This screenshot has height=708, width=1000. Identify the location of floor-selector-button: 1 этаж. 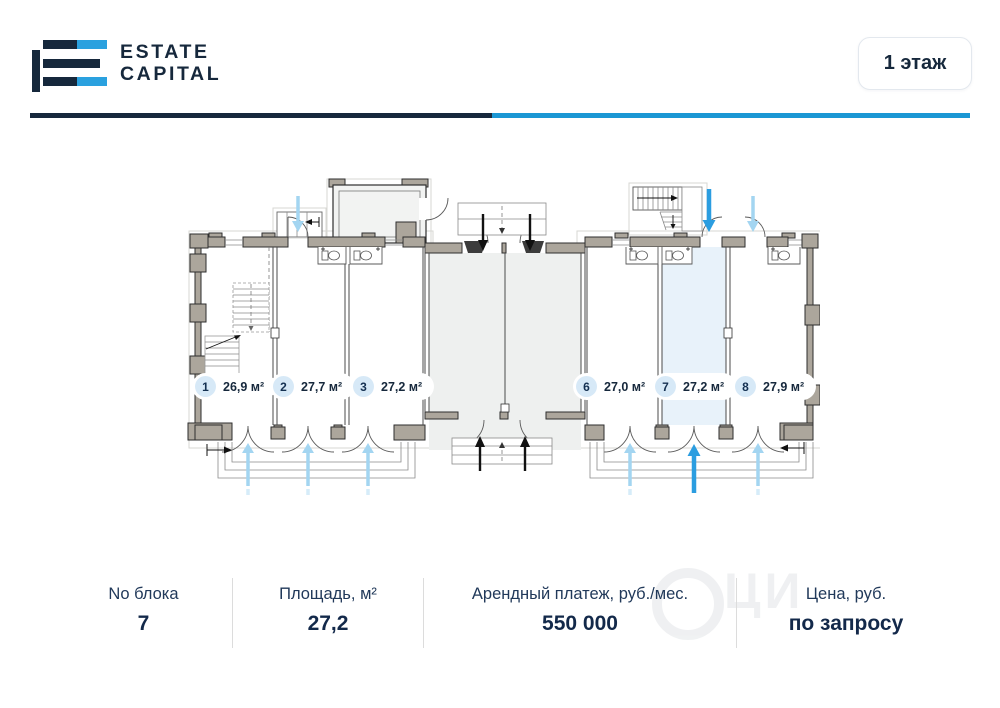
(915, 63).